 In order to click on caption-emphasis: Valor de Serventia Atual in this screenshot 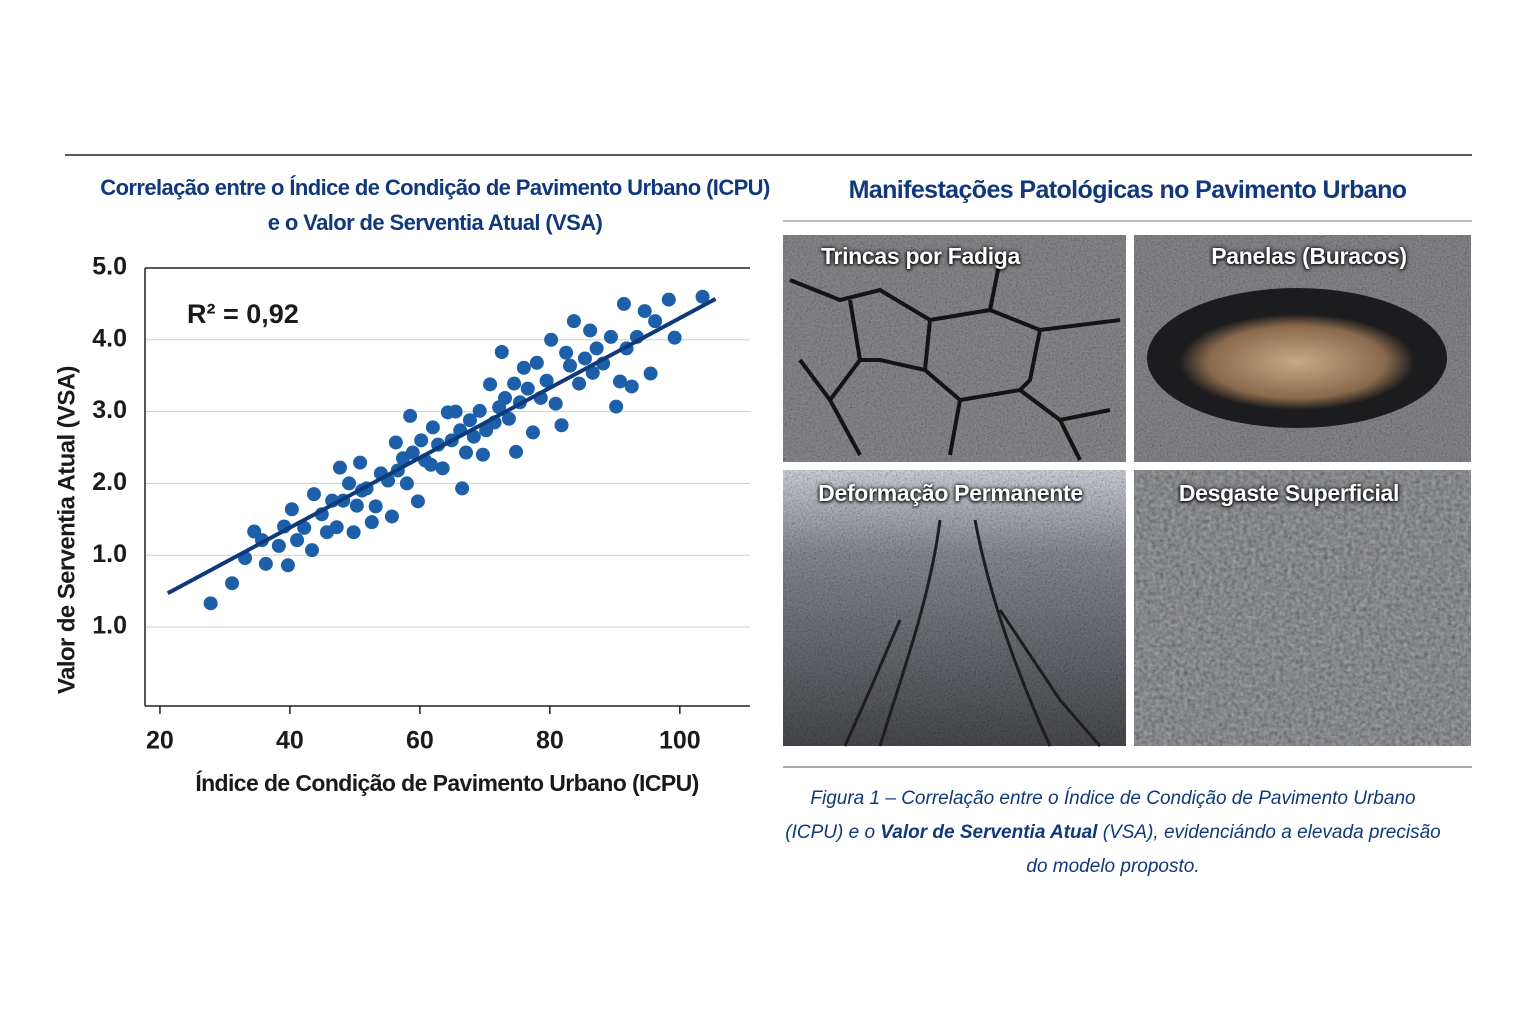, I will do `click(989, 832)`.